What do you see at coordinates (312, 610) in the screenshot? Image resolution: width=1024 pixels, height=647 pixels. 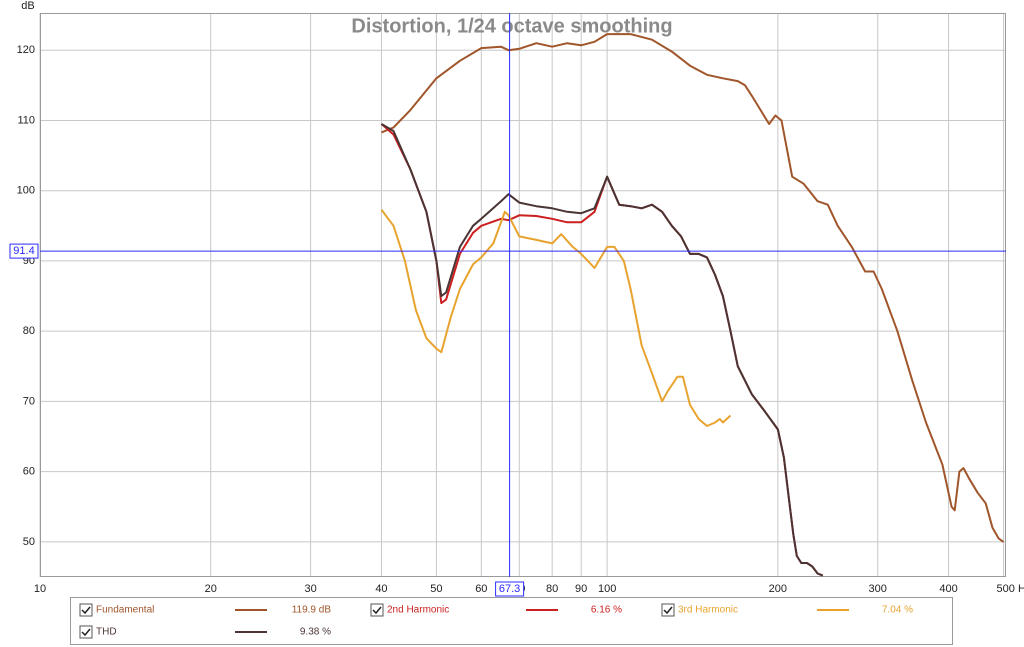 I see `legend-value: 119.9 dB` at bounding box center [312, 610].